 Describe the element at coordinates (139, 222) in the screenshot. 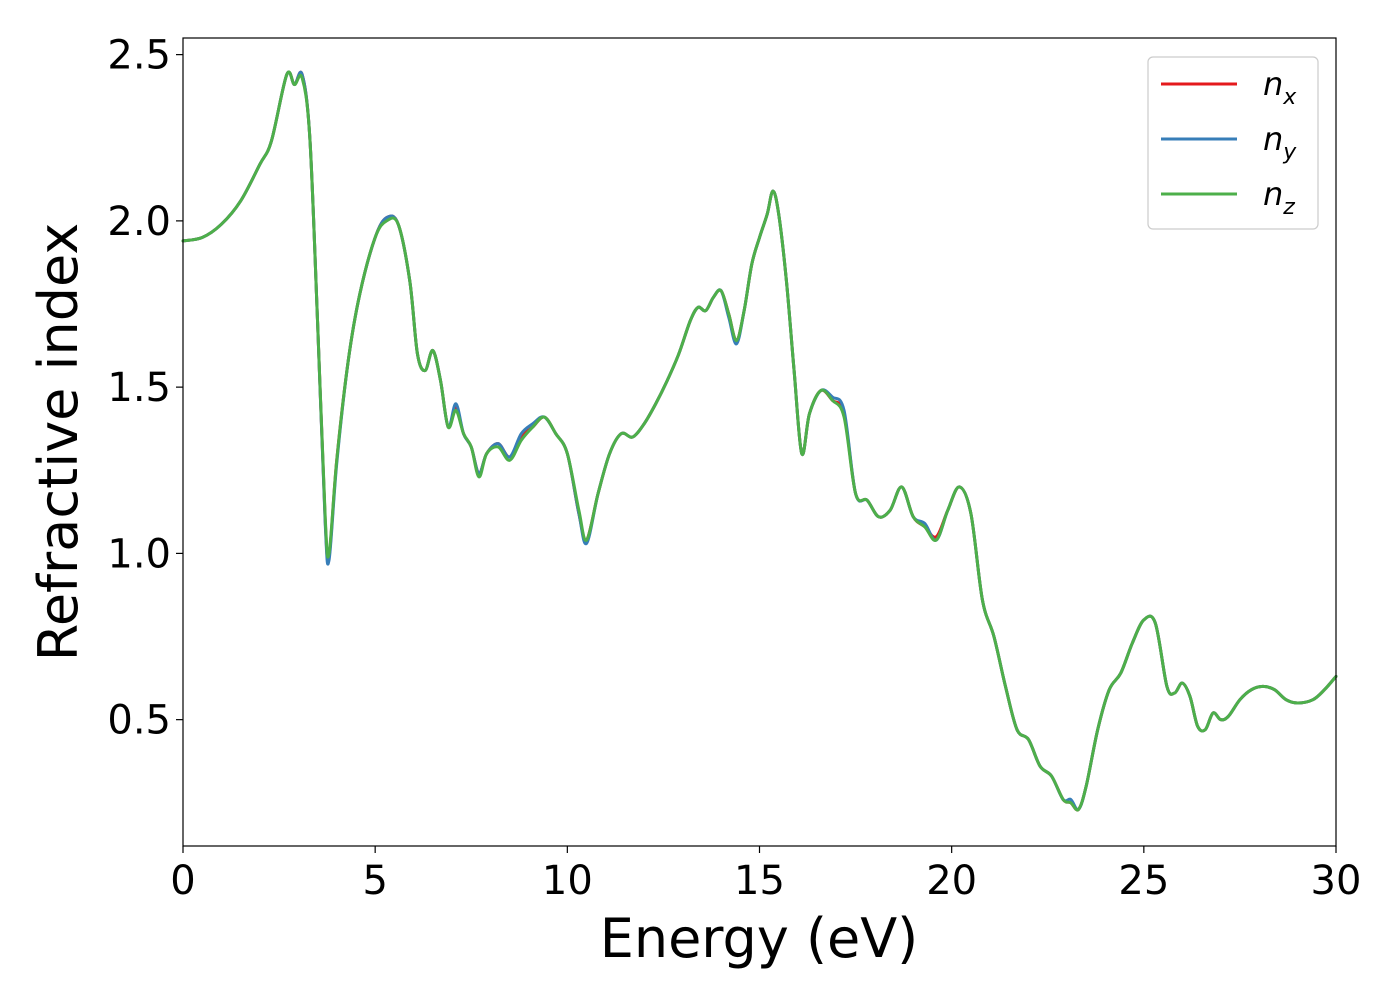

I see `y-tick-label: 2.0` at that location.